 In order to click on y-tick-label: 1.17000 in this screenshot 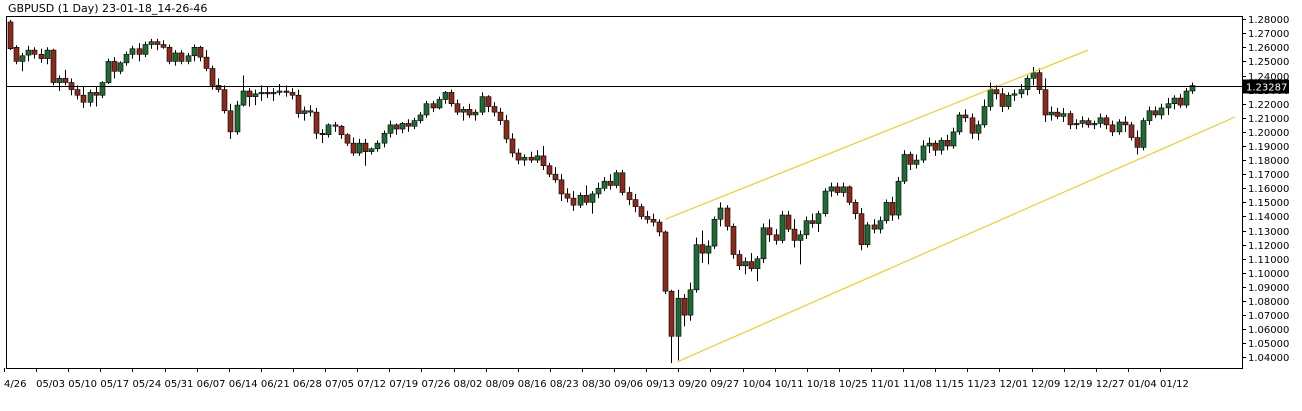, I will do `click(1268, 175)`.